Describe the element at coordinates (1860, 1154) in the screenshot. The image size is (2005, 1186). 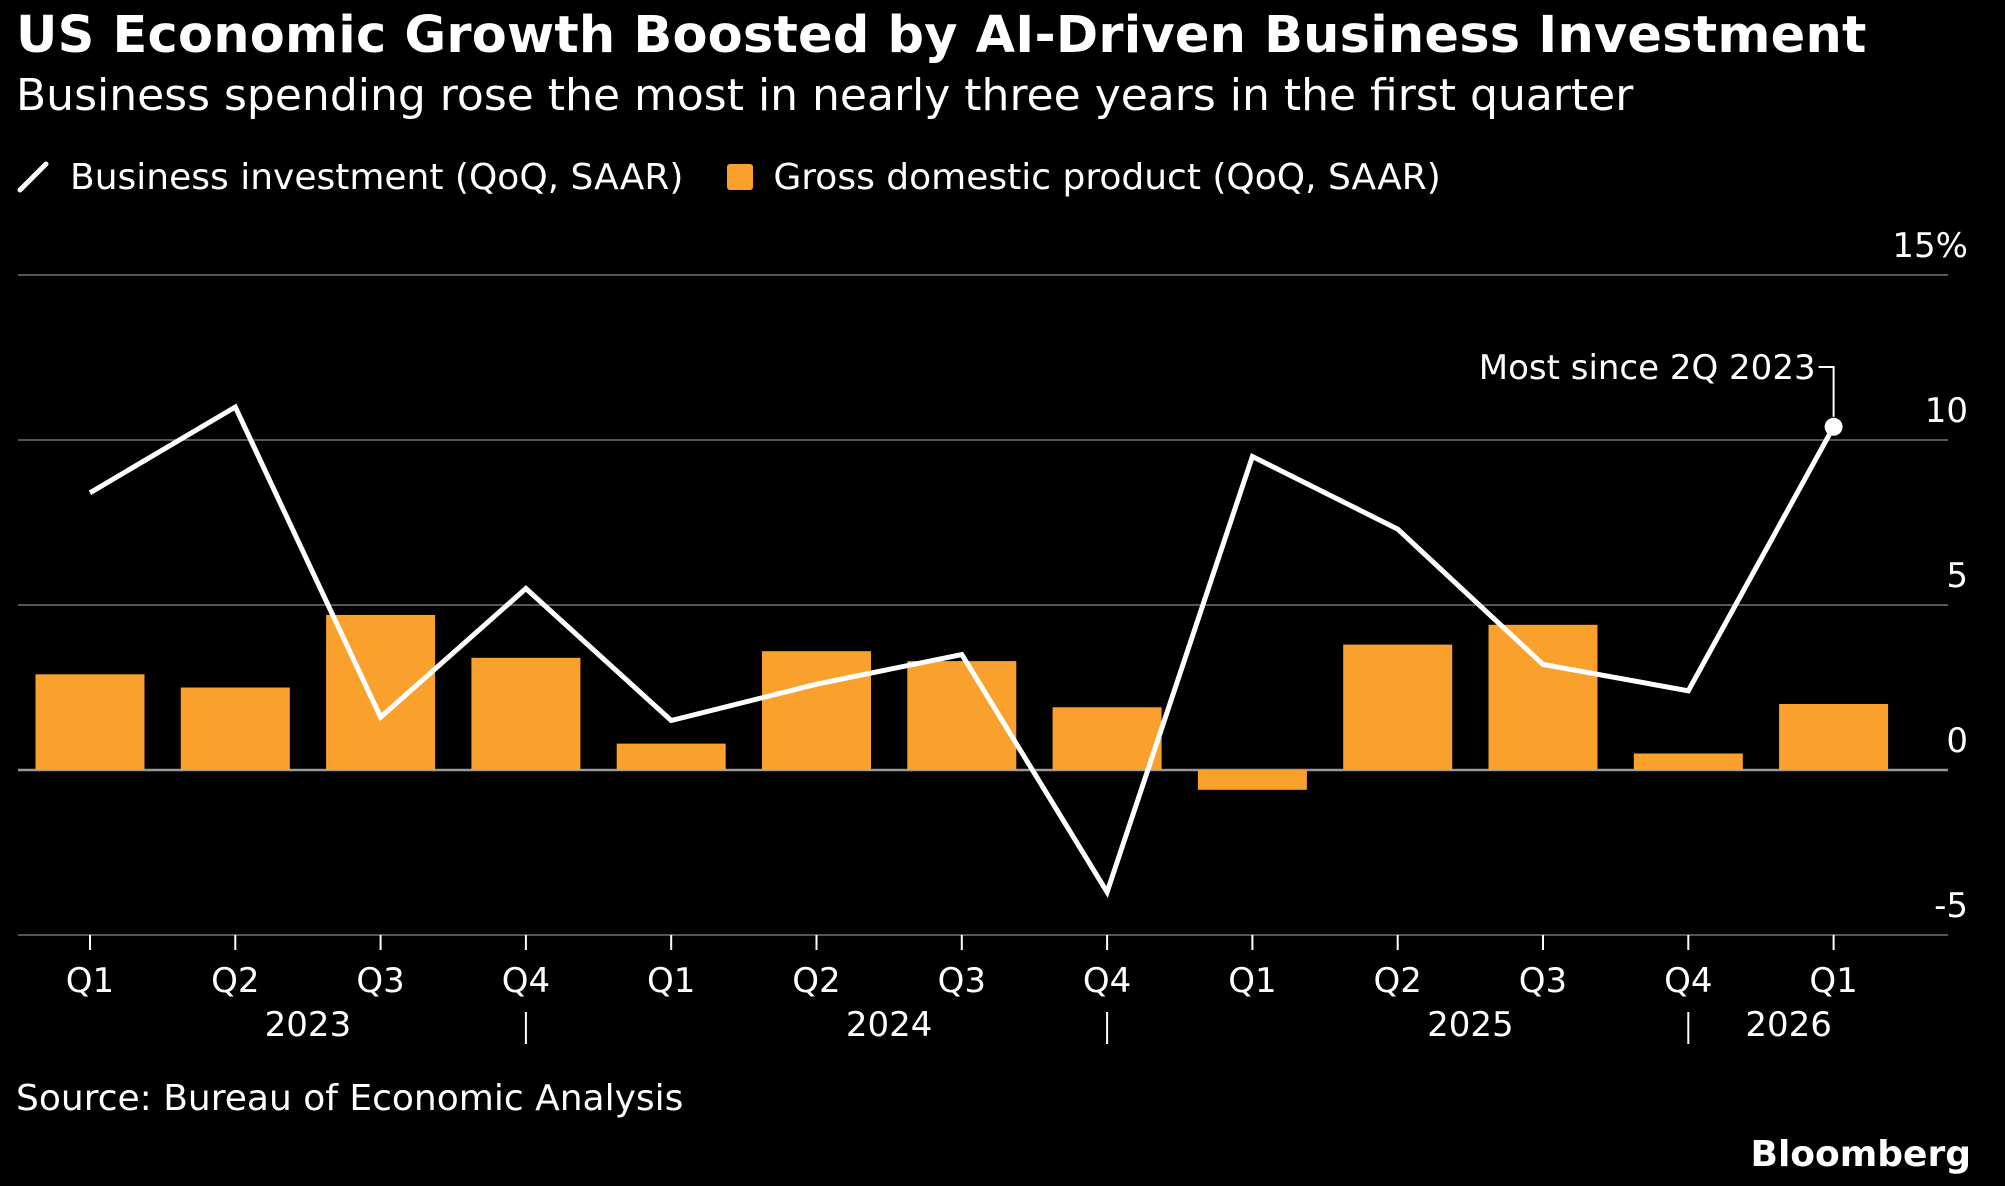
I see `brand-logo: Bloomberg` at that location.